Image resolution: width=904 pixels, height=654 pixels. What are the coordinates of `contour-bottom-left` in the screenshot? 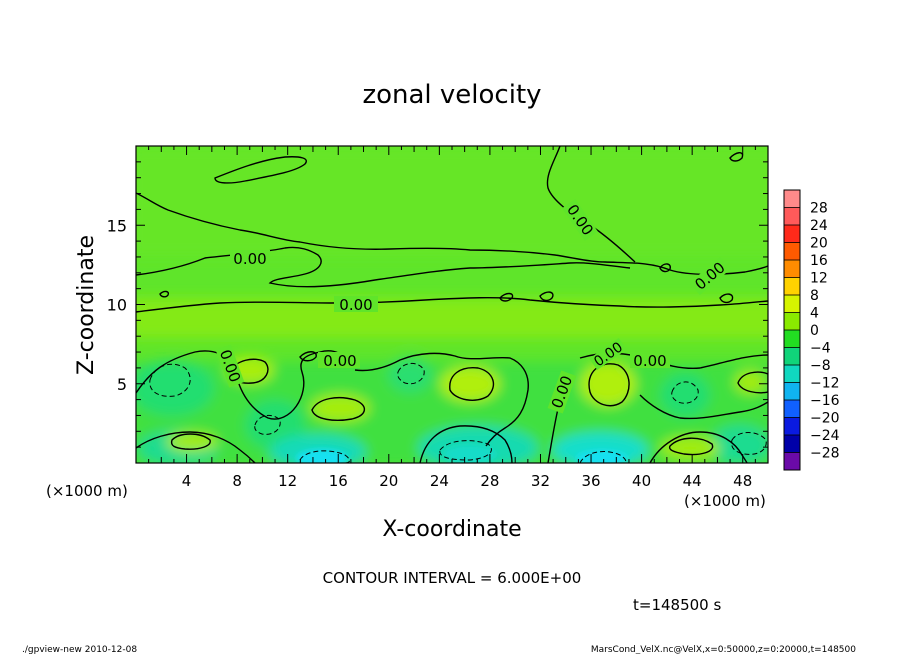 It's located at (196, 447).